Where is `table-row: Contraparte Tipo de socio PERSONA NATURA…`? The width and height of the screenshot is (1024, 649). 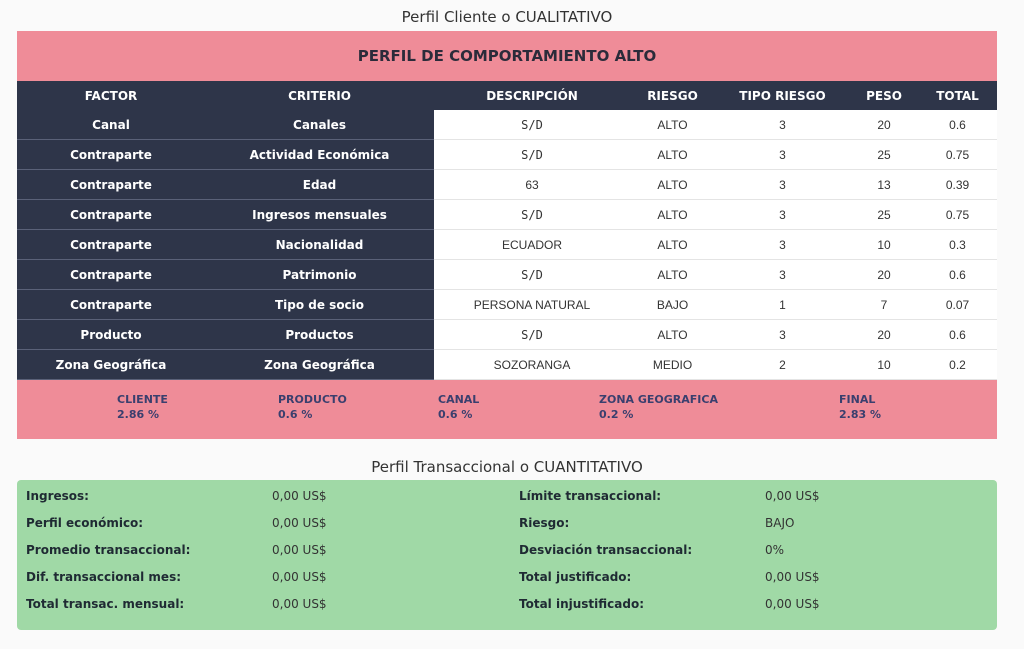 table-row: Contraparte Tipo de socio PERSONA NATURA… is located at coordinates (507, 304).